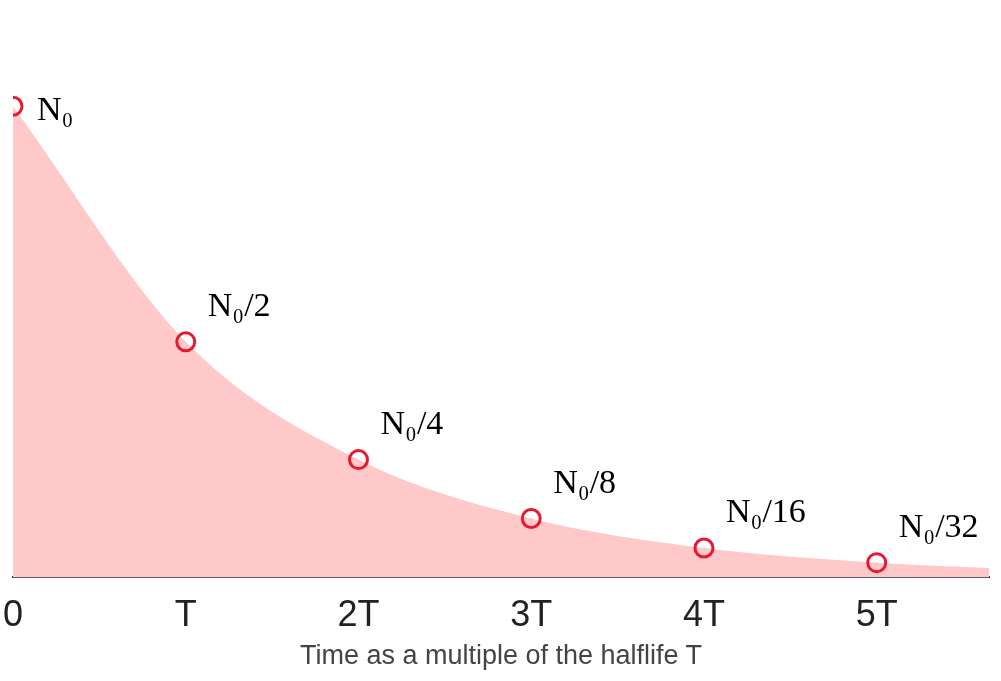 The width and height of the screenshot is (1001, 681). What do you see at coordinates (703, 613) in the screenshot?
I see `x-tick-label: 4T` at bounding box center [703, 613].